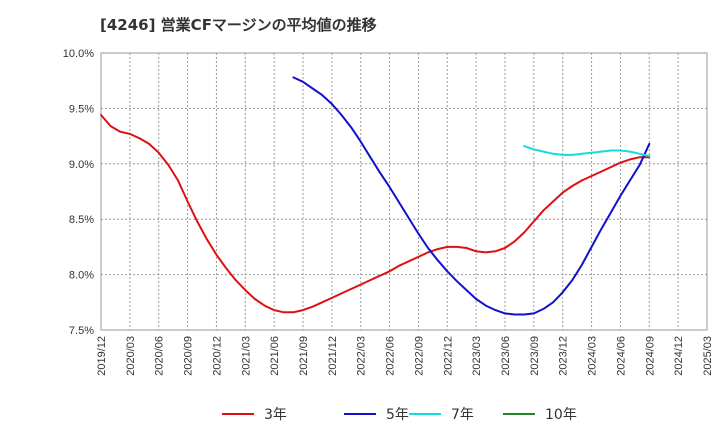  What do you see at coordinates (78, 54) in the screenshot?
I see `y-tick-label: 10.0%` at bounding box center [78, 54].